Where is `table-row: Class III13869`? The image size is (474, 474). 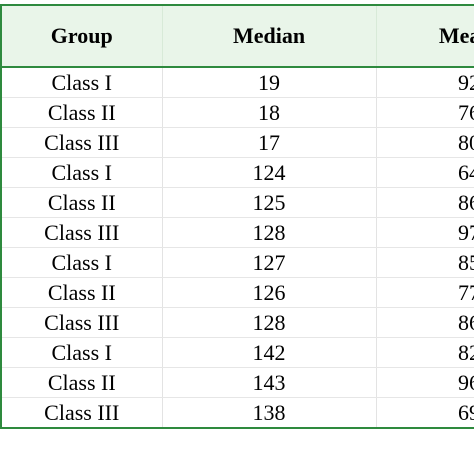 table-row: Class III13869 is located at coordinates (237, 413).